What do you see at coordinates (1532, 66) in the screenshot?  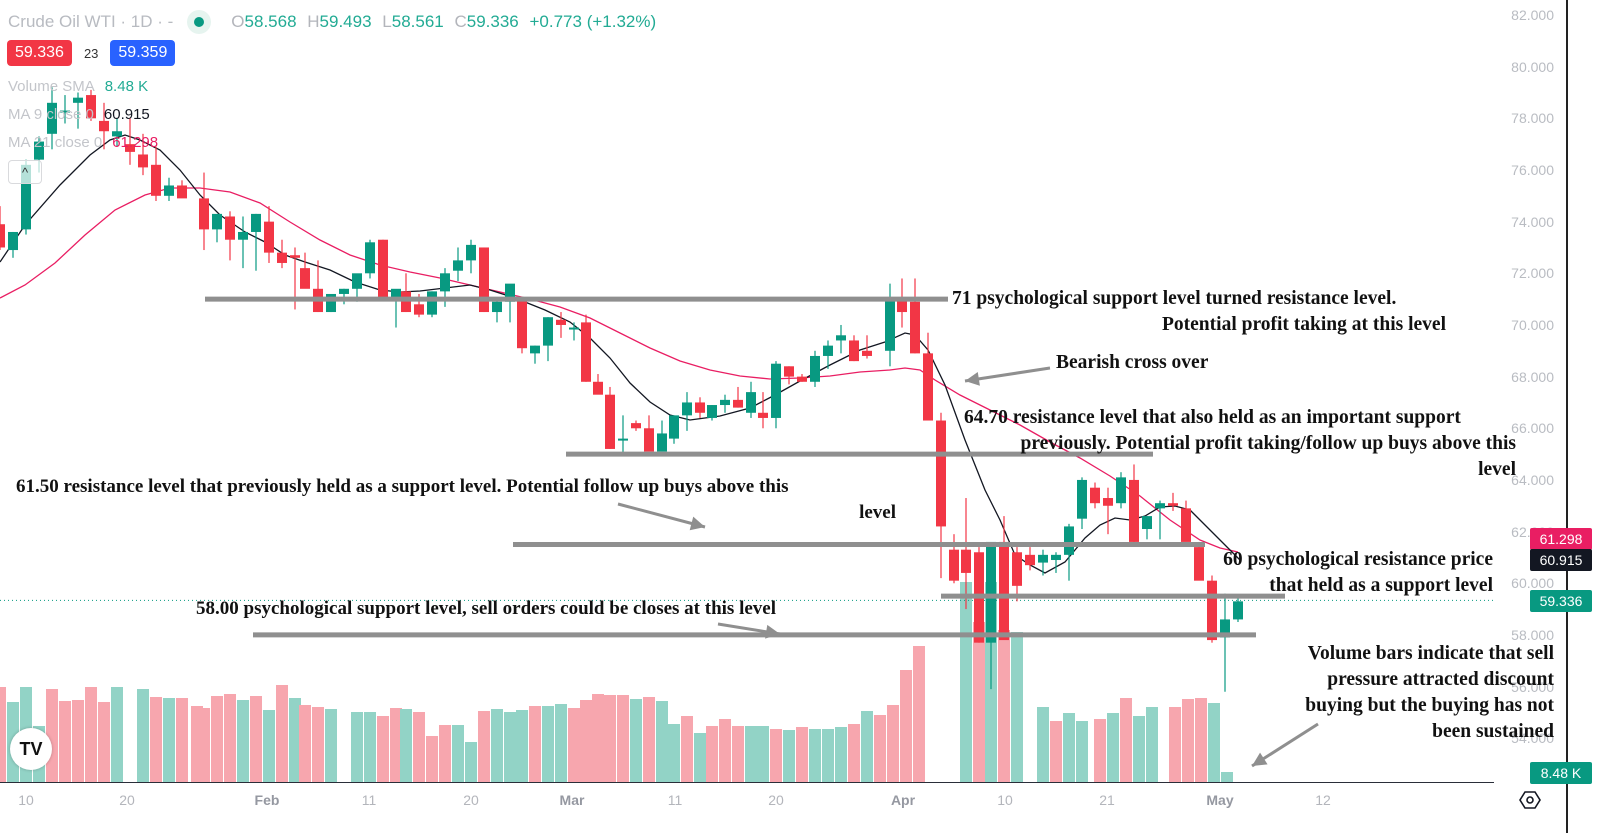 I see `price-tick: 80.000` at bounding box center [1532, 66].